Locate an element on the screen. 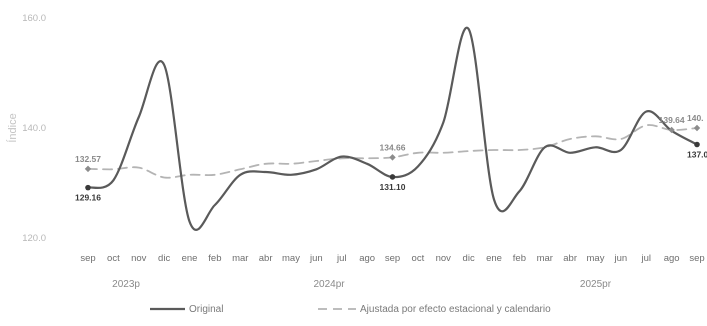 Image resolution: width=707 pixels, height=326 pixels. year-labels: 2023p 2024pr 2025pr is located at coordinates (362, 284).